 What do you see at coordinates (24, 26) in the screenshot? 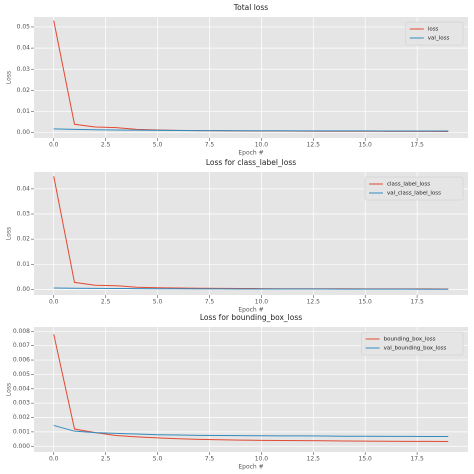
I see `y-tick-label: 0.05` at bounding box center [24, 26].